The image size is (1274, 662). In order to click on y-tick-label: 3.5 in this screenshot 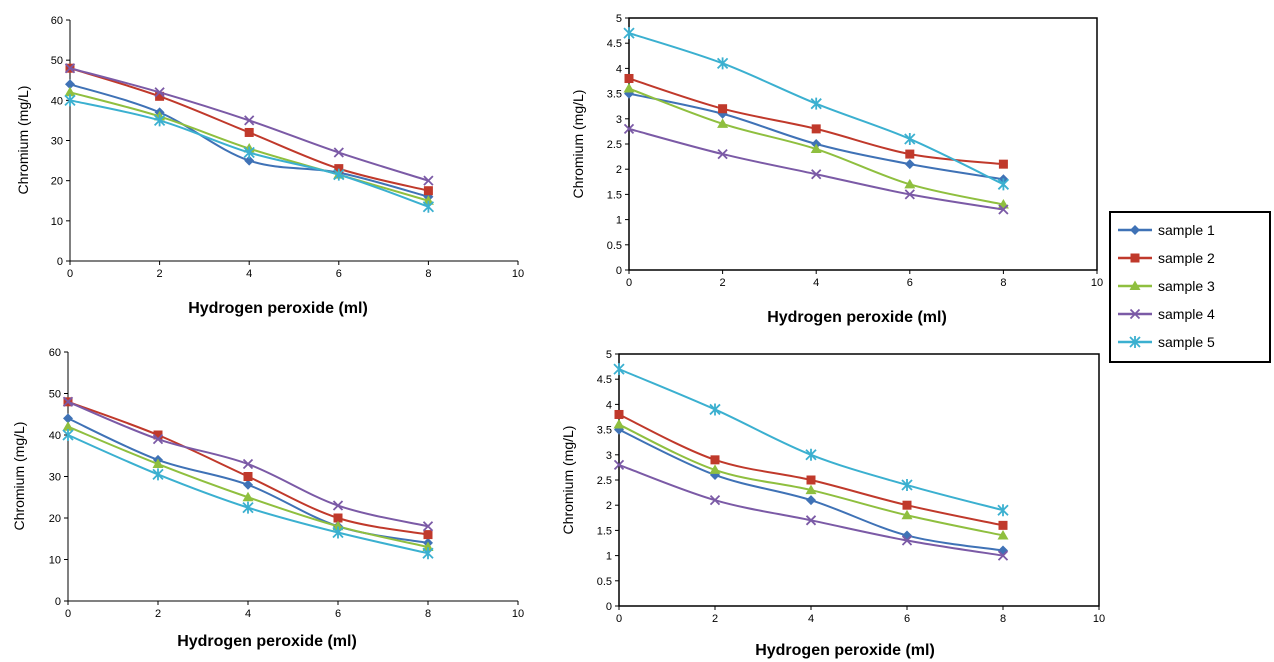, I will do `click(614, 95)`.